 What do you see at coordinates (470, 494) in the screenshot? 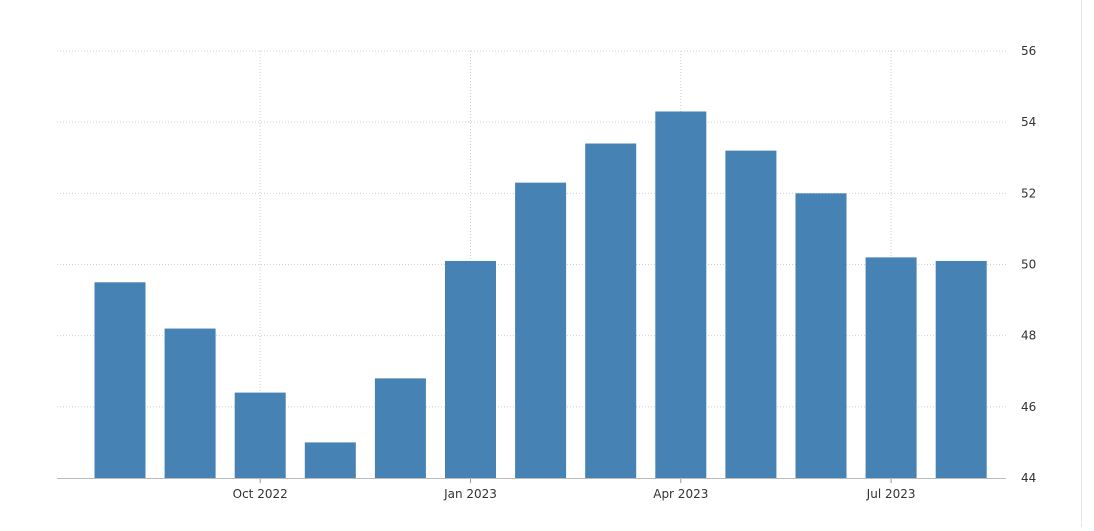
I see `x-tick-label: Jan 2023` at bounding box center [470, 494].